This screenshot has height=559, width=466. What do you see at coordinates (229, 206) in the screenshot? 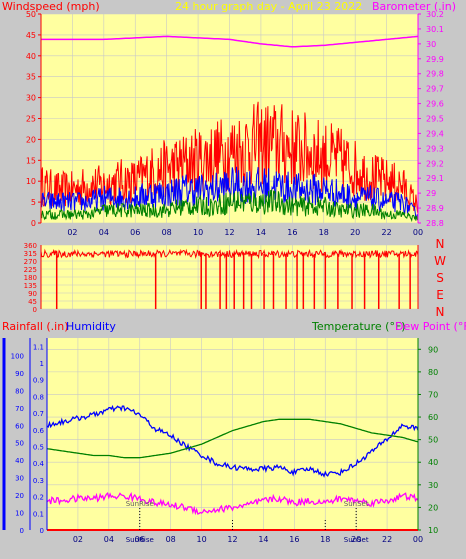
I see `windspeed-low-line` at bounding box center [229, 206].